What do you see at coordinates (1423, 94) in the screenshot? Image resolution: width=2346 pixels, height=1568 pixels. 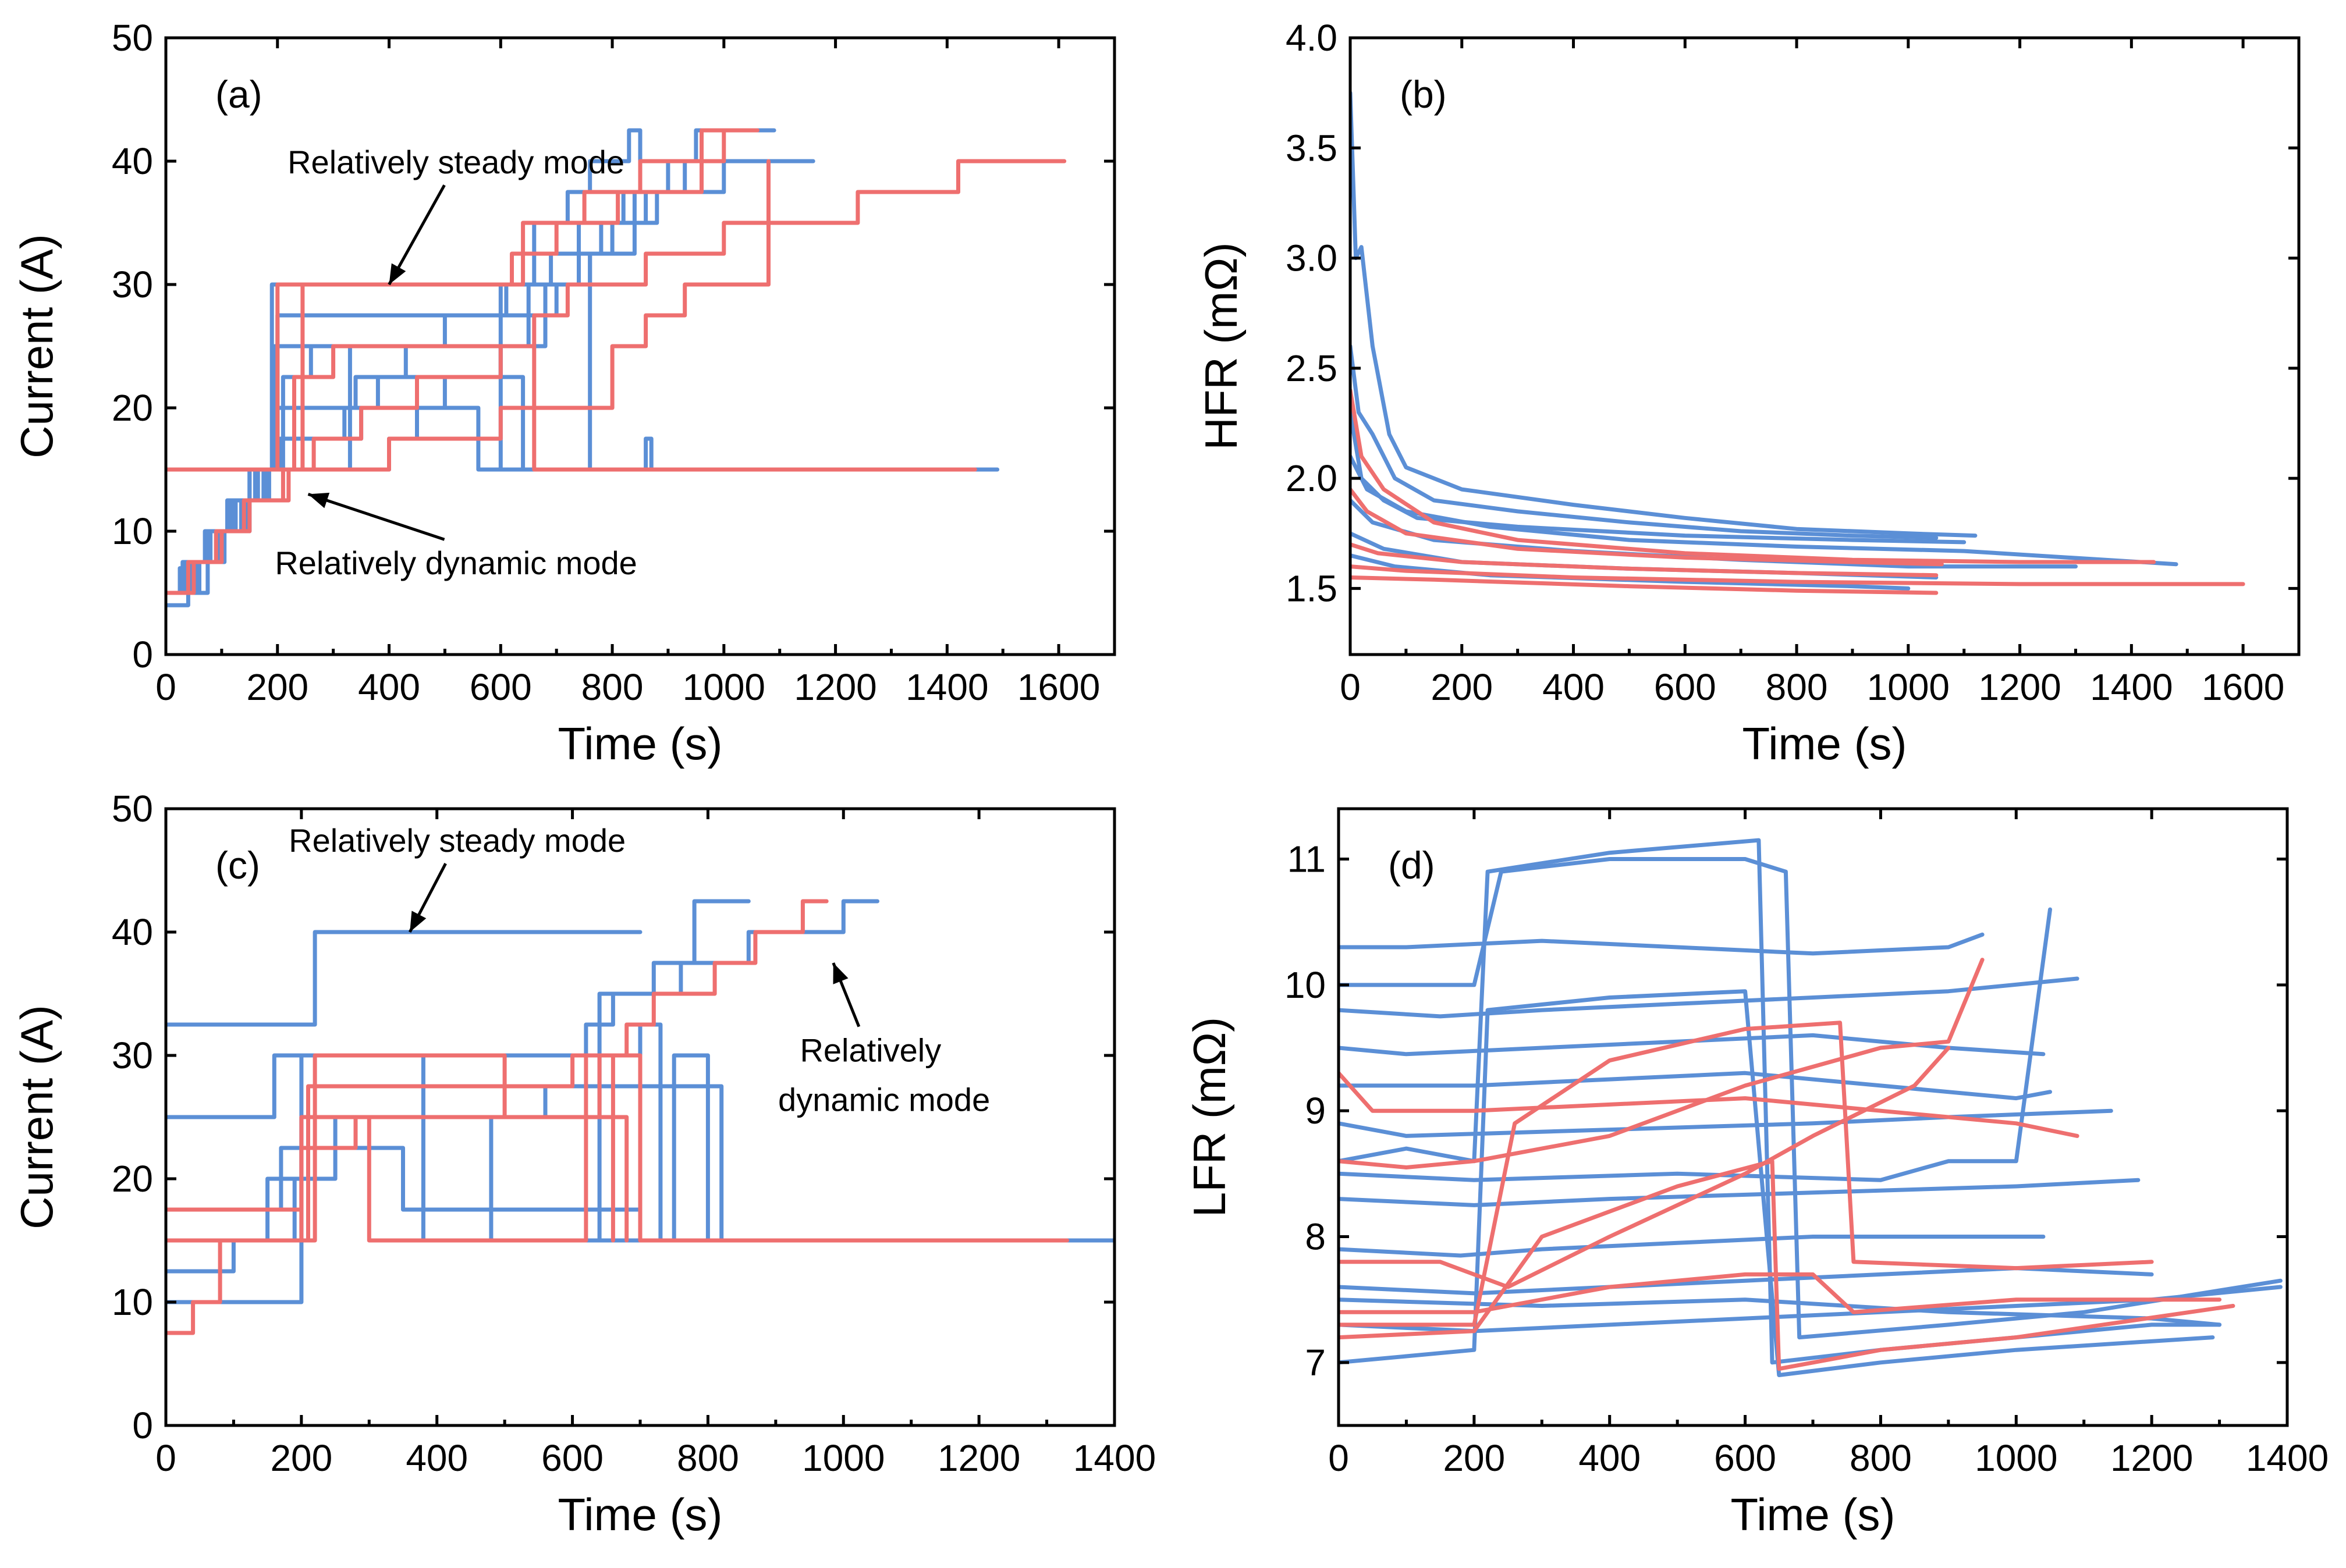 I see `panel-label: (b)` at bounding box center [1423, 94].